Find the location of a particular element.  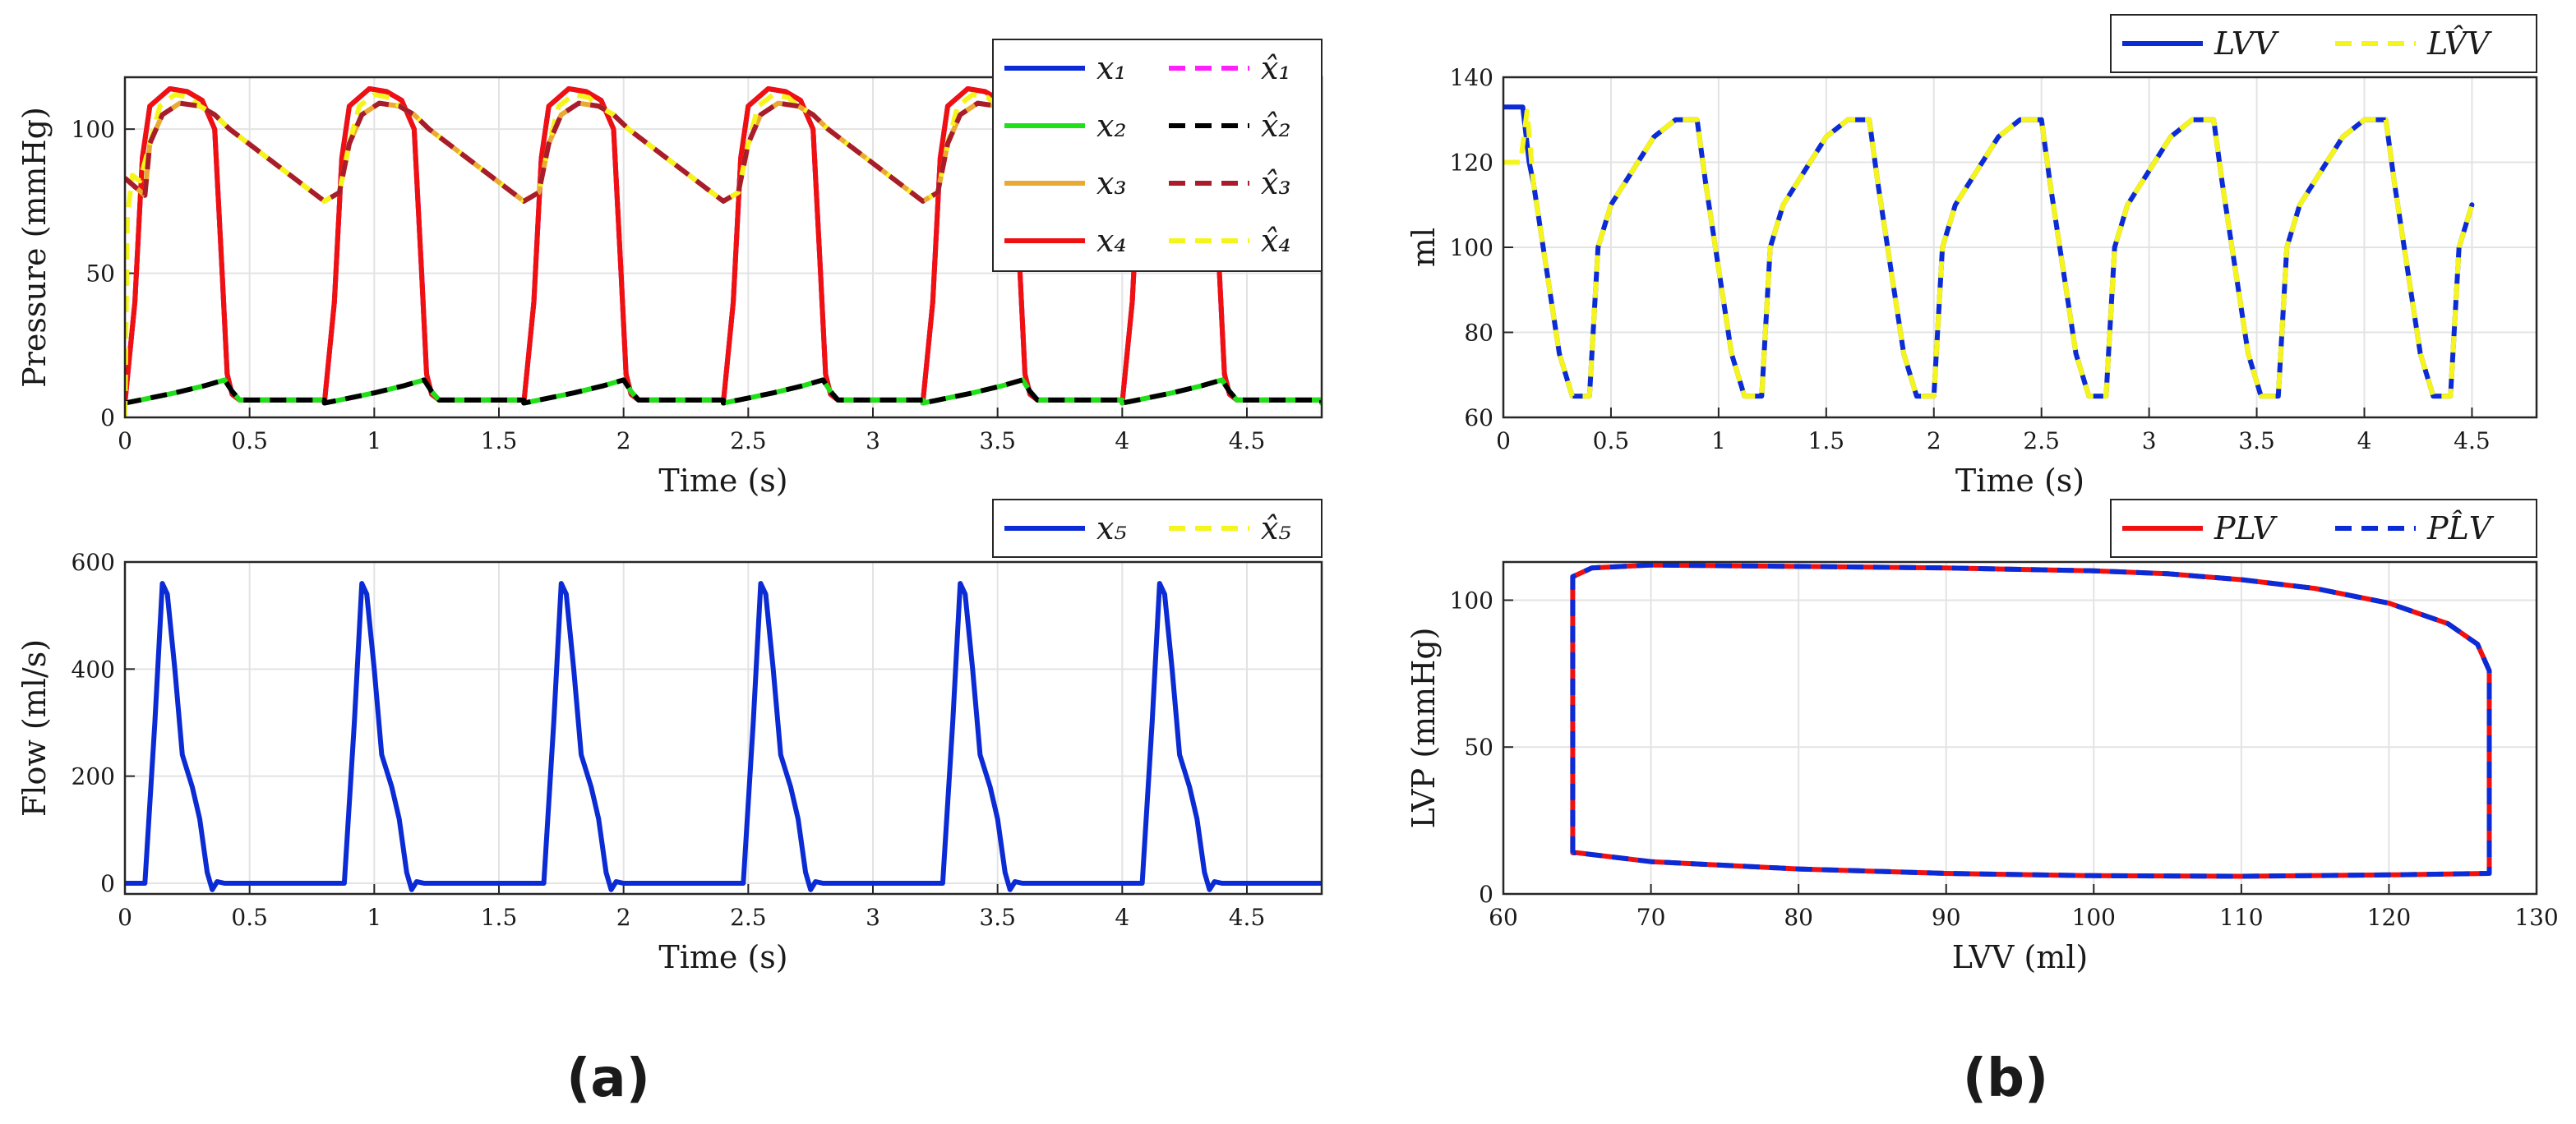

y-axis-label: Flow (ml/s) is located at coordinates (35, 728).